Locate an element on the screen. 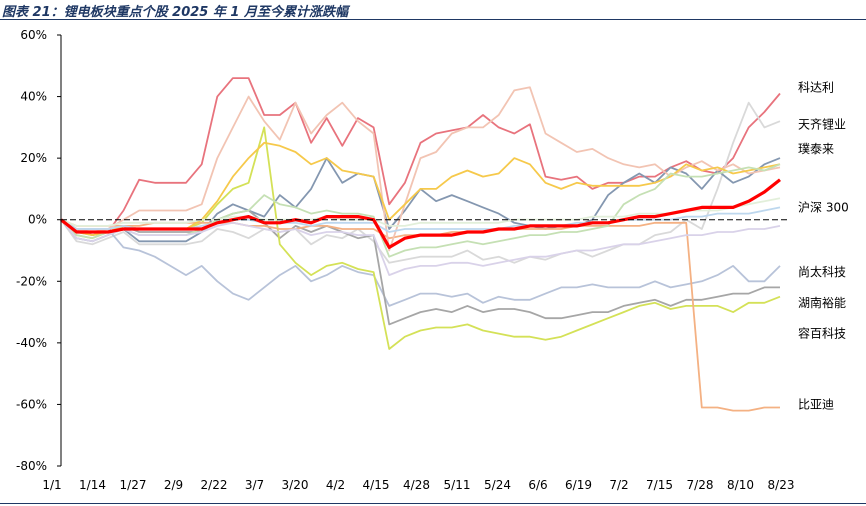 Image resolution: width=866 pixels, height=506 pixels. x-tick-label: 6/6 is located at coordinates (537, 485).